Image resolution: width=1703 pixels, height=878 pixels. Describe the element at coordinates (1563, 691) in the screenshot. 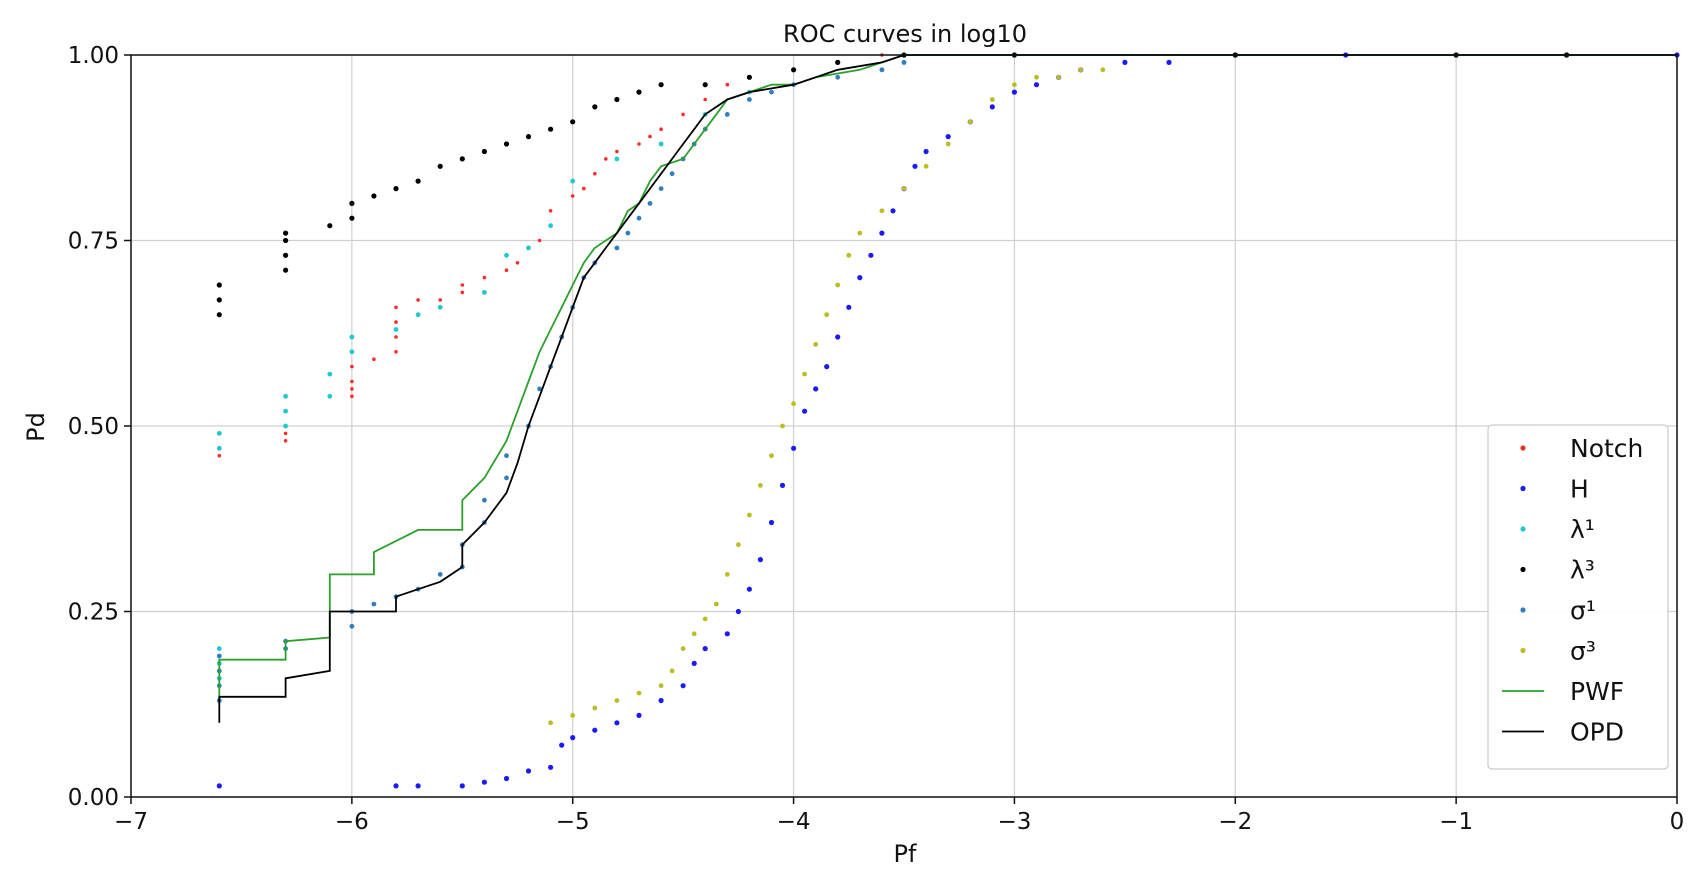

I see `legend-item: PWF` at that location.